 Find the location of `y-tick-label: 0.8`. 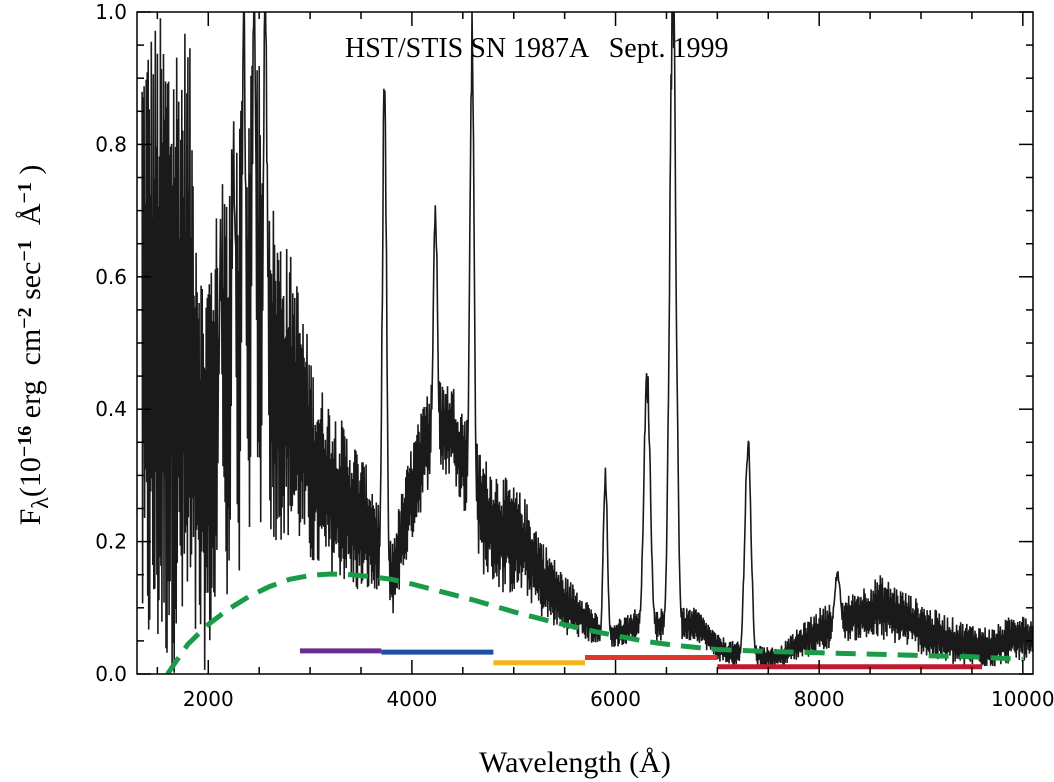

y-tick-label: 0.8 is located at coordinates (111, 144).